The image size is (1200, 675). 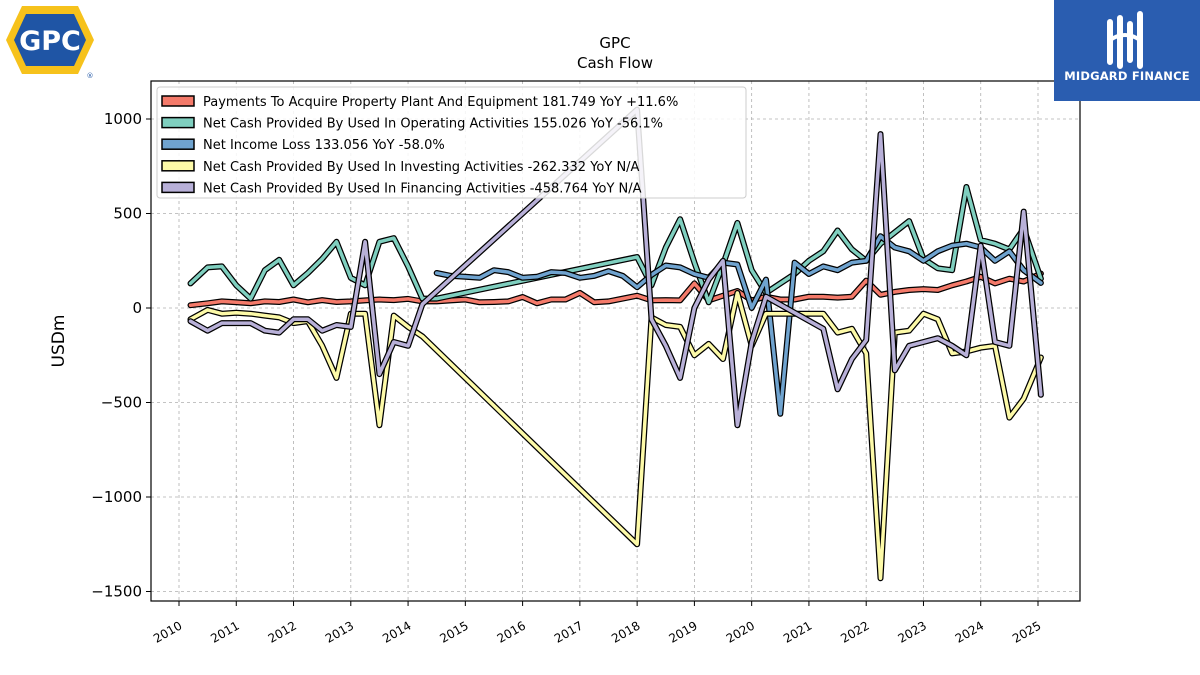 What do you see at coordinates (625, 631) in the screenshot?
I see `x-tick-label: 2018` at bounding box center [625, 631].